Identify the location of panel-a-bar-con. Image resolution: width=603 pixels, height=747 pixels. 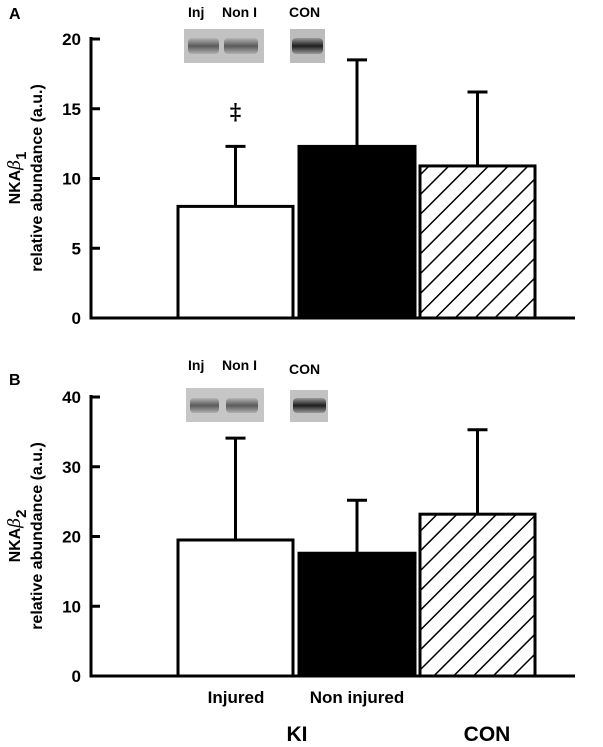
(477, 242).